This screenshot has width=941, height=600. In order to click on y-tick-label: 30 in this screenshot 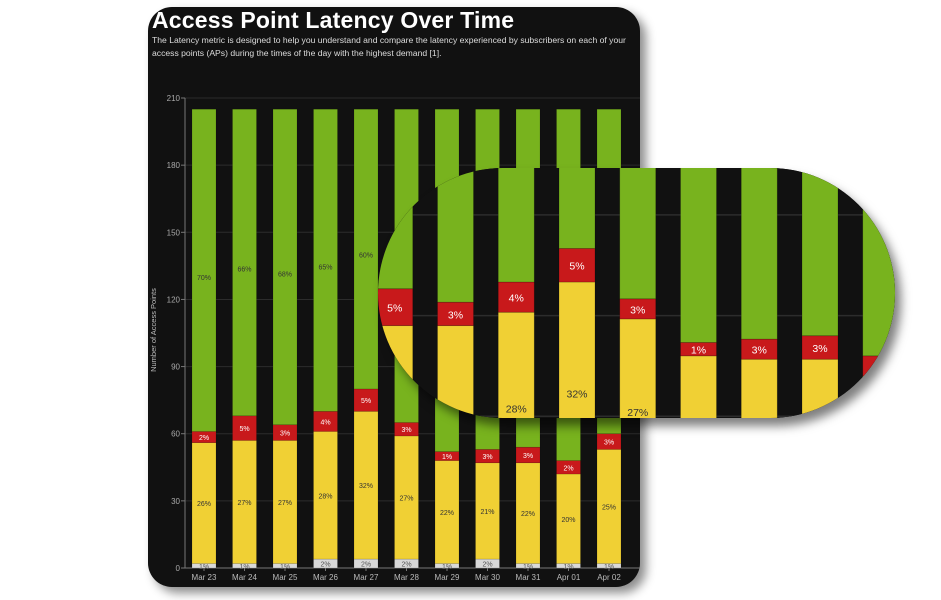, I will do `click(175, 501)`.